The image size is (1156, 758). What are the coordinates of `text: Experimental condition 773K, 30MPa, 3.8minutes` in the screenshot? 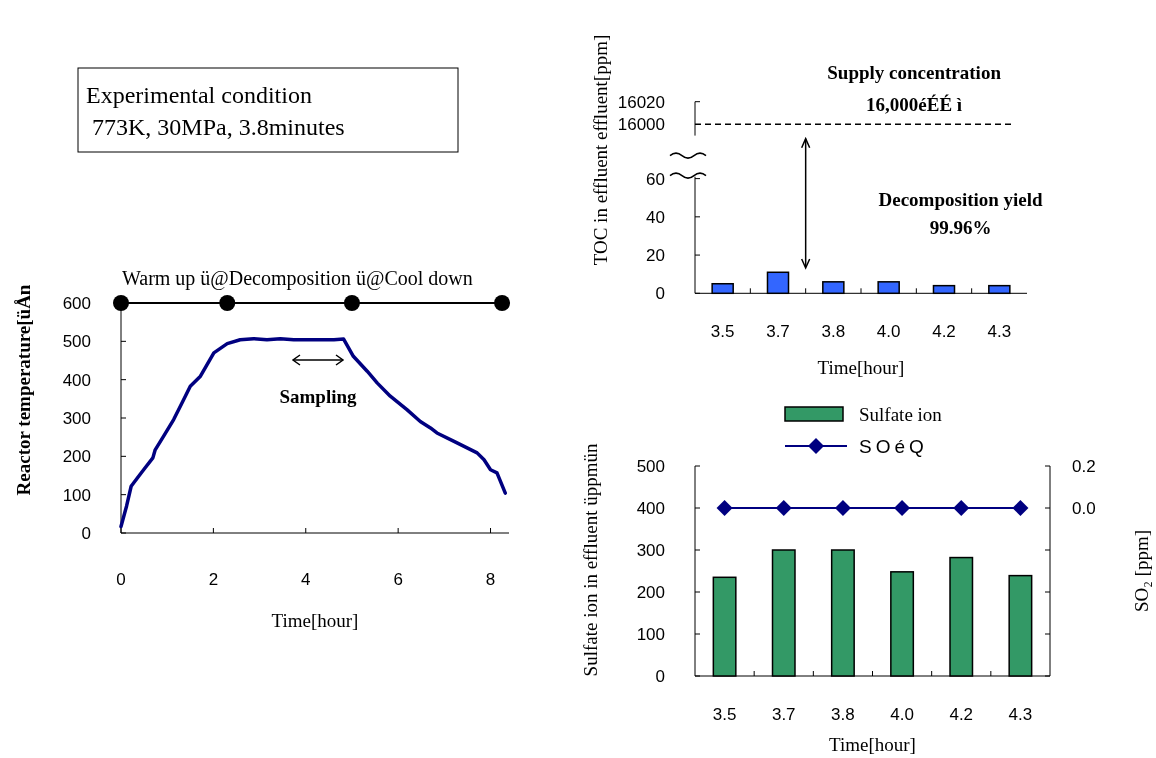 It's located at (215, 111).